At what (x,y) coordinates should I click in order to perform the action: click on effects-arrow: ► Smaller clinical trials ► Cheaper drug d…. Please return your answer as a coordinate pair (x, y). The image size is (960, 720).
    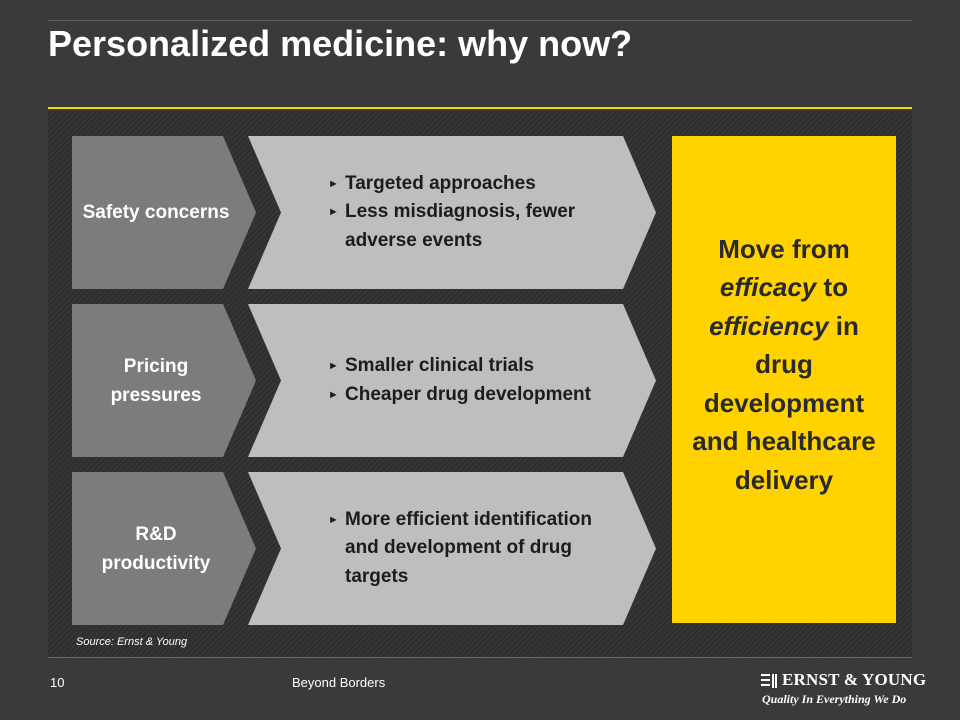
    Looking at the image, I should click on (452, 380).